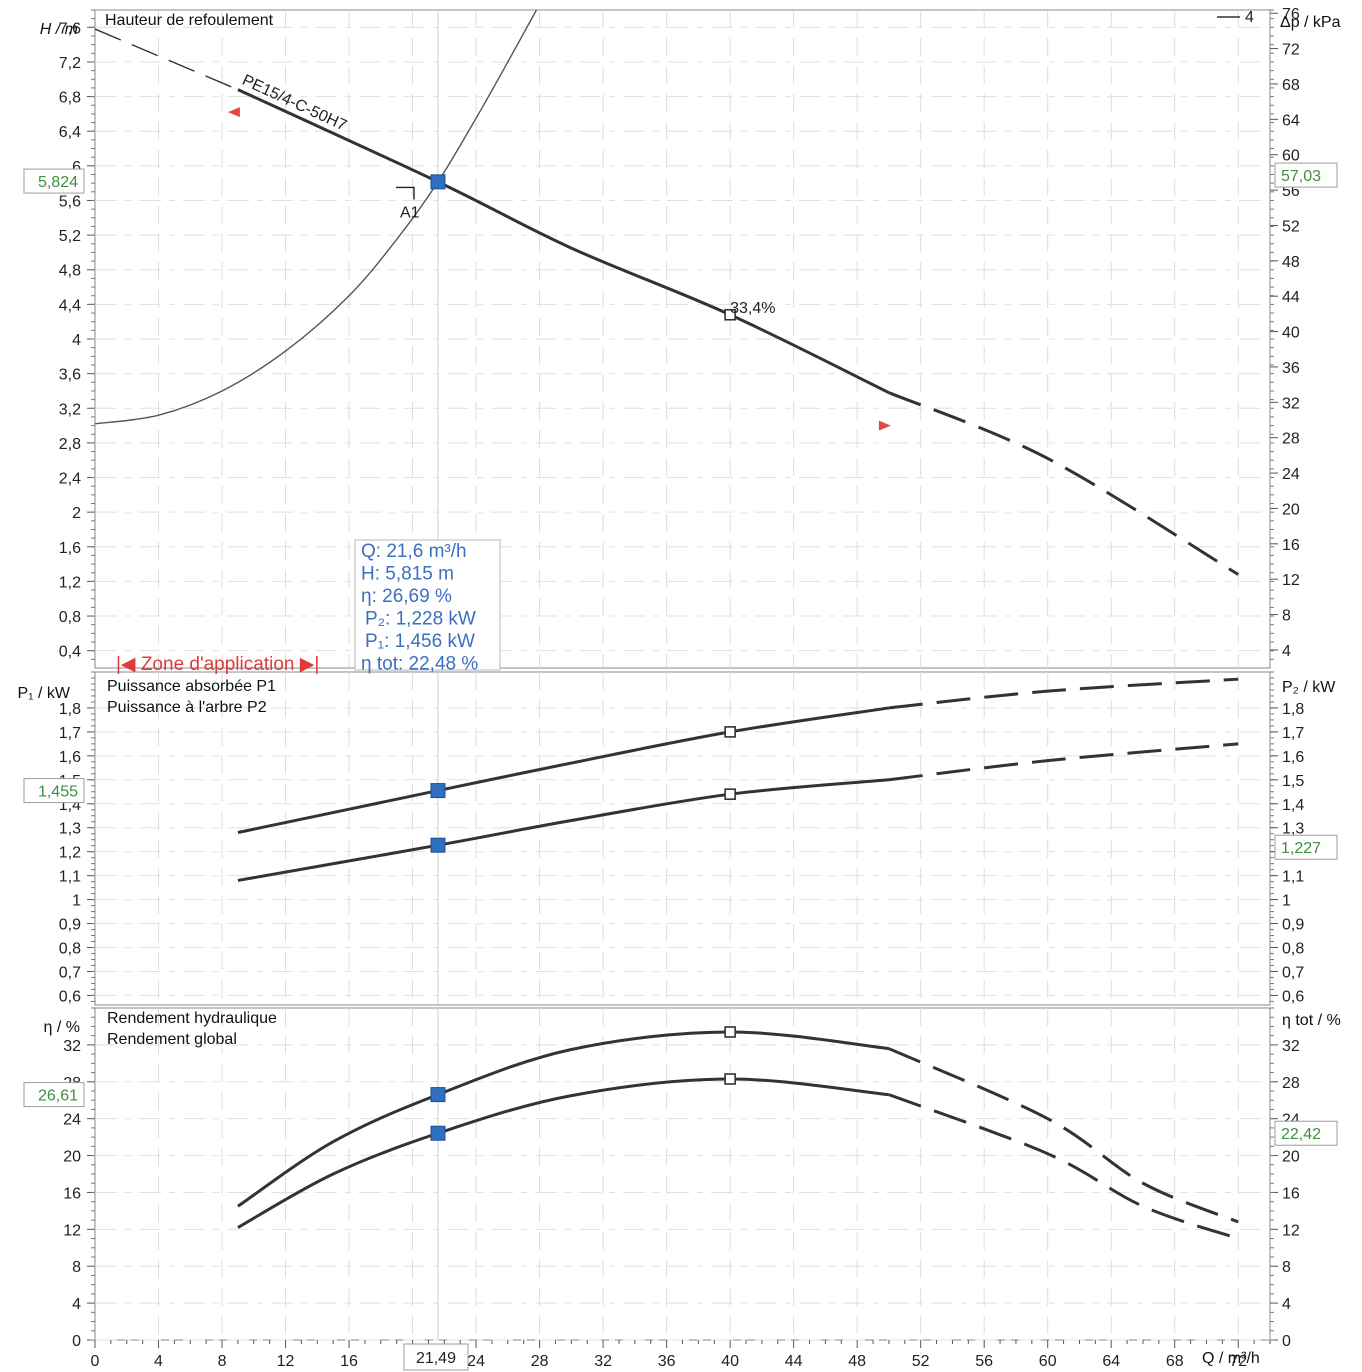  Describe the element at coordinates (58, 1096) in the screenshot. I see `eta-left-value: 26,61` at that location.